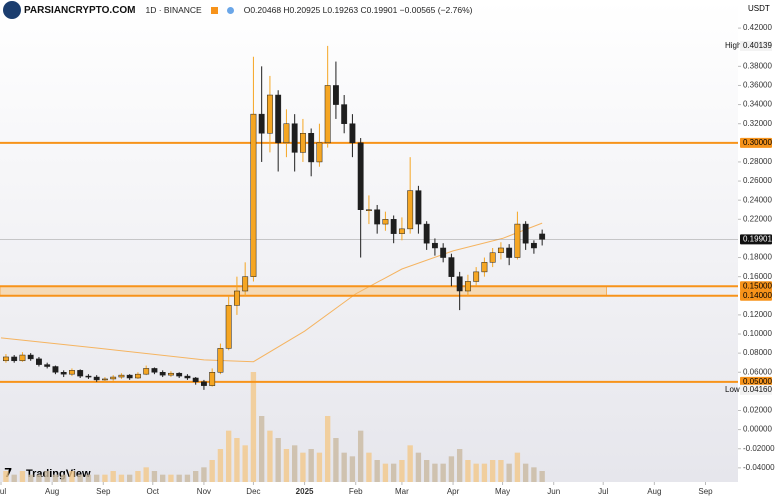 This screenshot has width=778, height=500. Describe the element at coordinates (732, 389) in the screenshot. I see `extreme-text: Low` at that location.